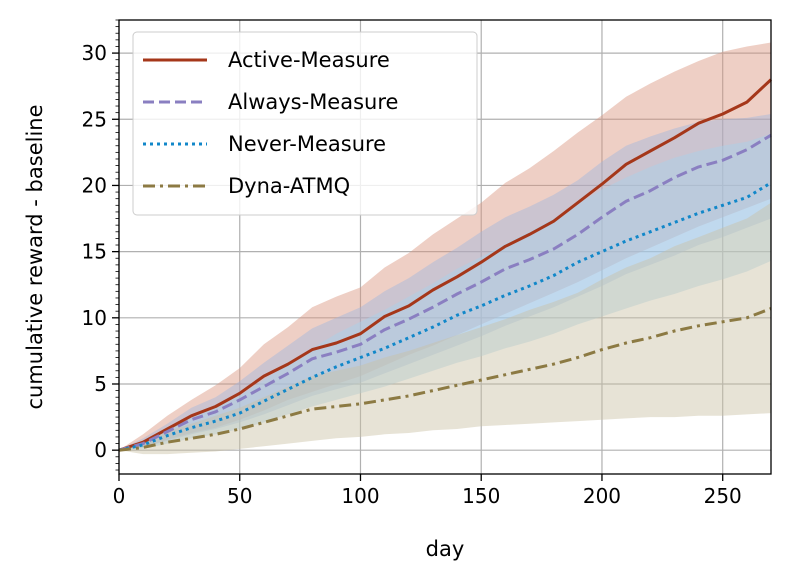 The width and height of the screenshot is (793, 585). Describe the element at coordinates (119, 496) in the screenshot. I see `x-tick-label: 0` at that location.